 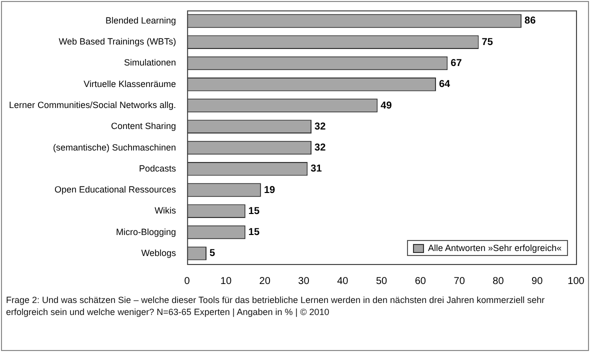 What do you see at coordinates (382, 281) in the screenshot?
I see `x-tick-label: 50` at bounding box center [382, 281].